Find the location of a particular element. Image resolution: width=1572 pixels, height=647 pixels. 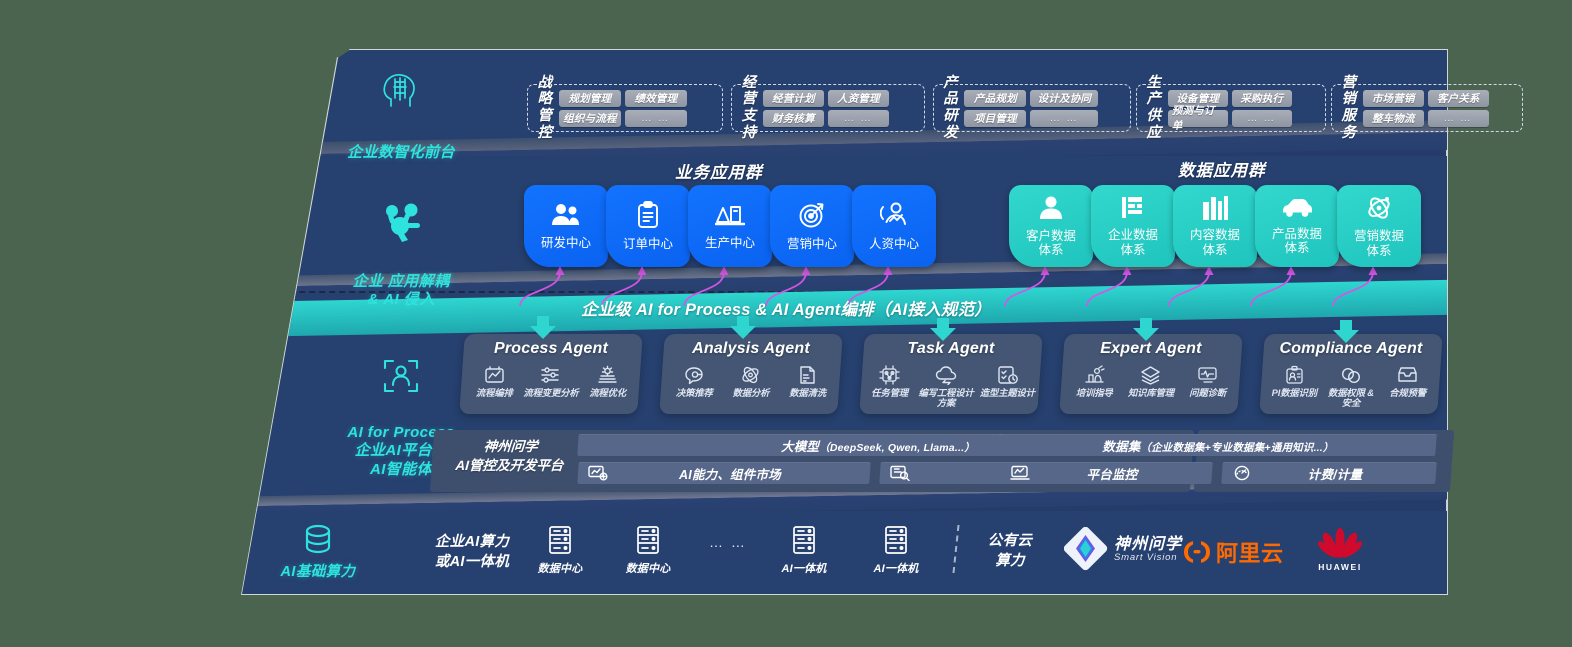

app-card-data-4: 营销数据 体系 is located at coordinates (1379, 226).